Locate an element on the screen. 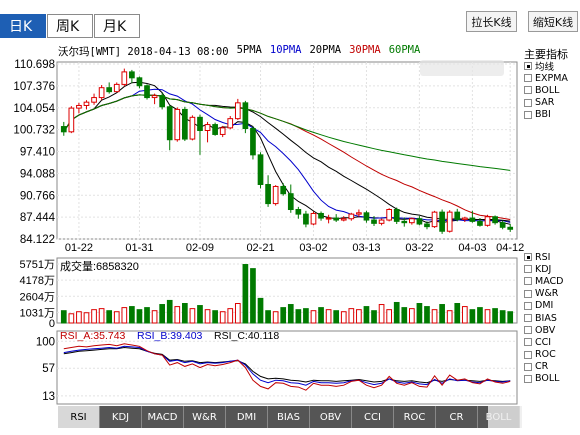 This screenshot has height=435, width=580. sub-indicator-roc: ROC is located at coordinates (543, 355).